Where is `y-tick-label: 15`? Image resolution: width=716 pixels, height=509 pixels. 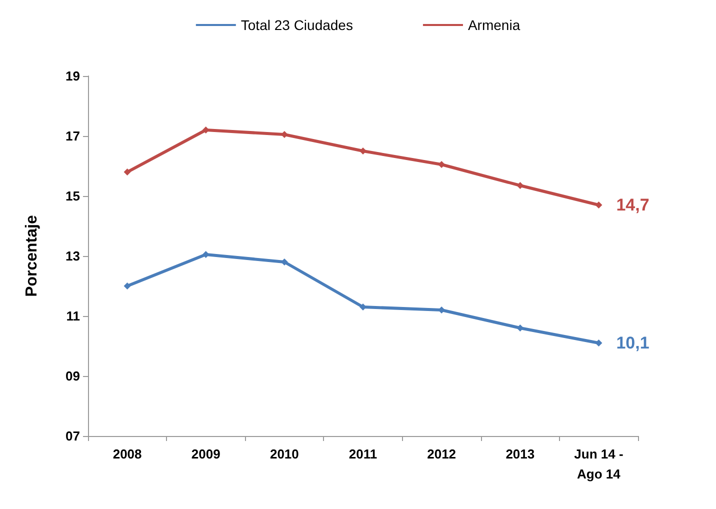
y-tick-label: 15 is located at coordinates (73, 196).